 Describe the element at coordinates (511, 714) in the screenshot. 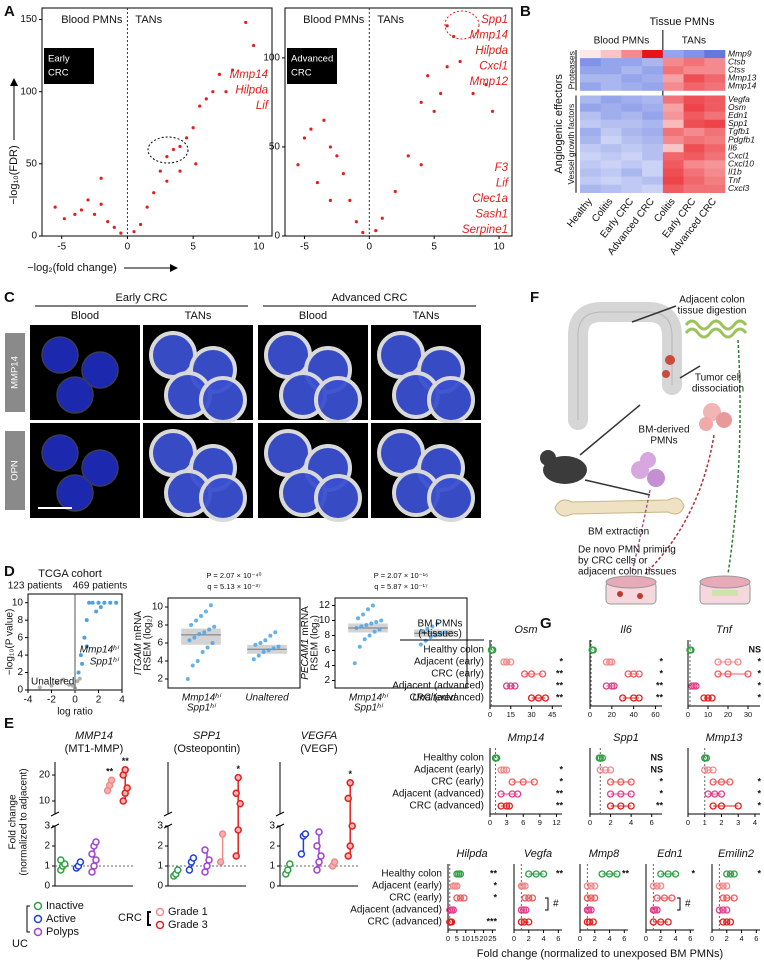

I see `x-tick-label: 15` at that location.